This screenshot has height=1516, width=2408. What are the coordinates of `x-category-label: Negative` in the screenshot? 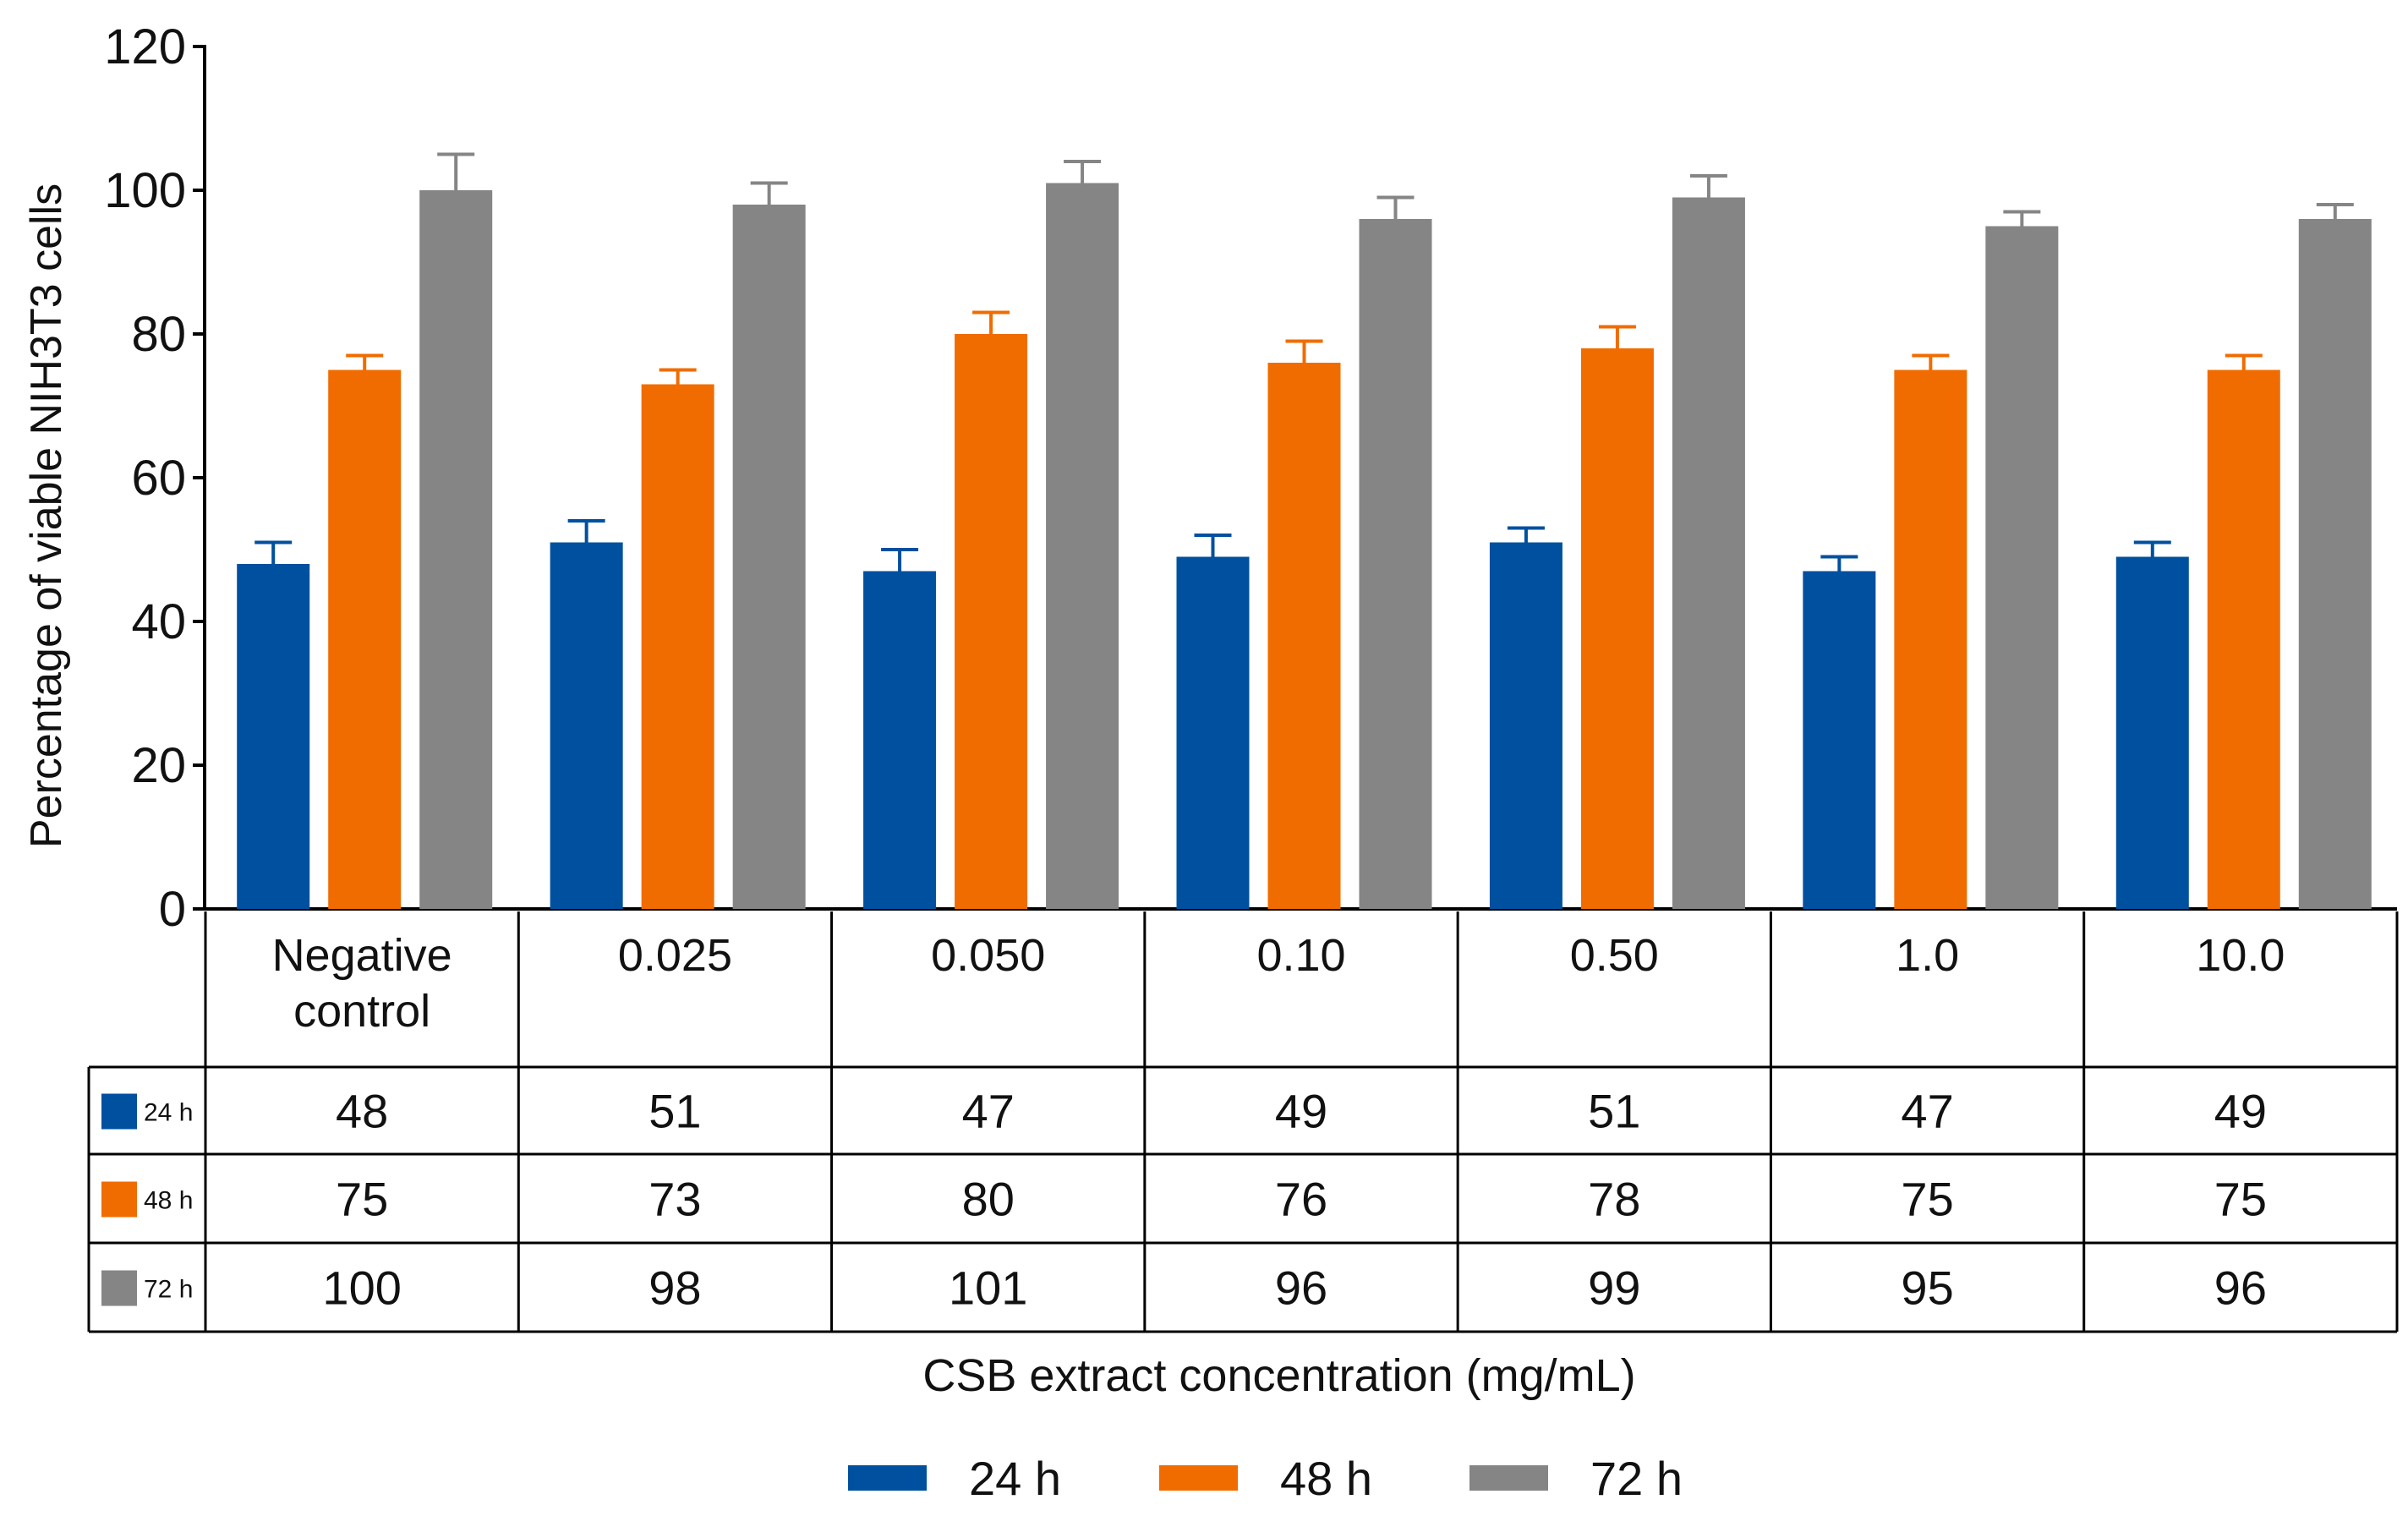 It's located at (362, 956).